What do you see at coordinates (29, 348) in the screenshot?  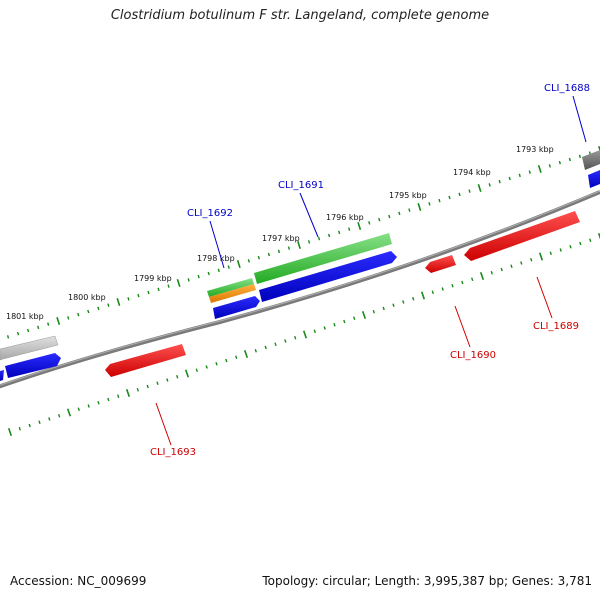 I see `gene-feature-gray-left` at bounding box center [29, 348].